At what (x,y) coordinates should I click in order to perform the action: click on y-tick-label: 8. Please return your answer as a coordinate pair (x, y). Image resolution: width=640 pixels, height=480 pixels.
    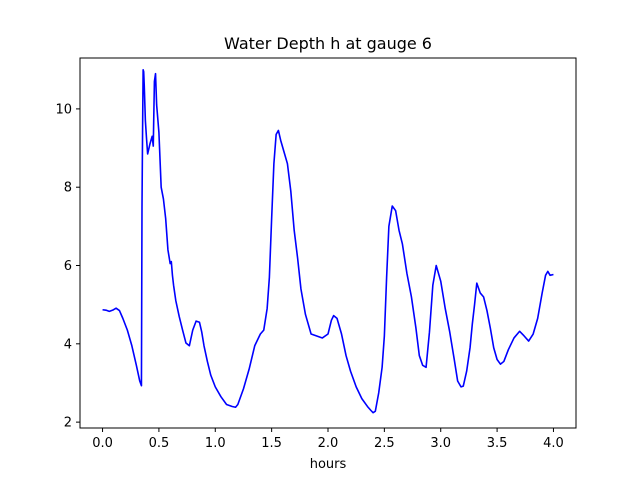
    Looking at the image, I should click on (68, 188).